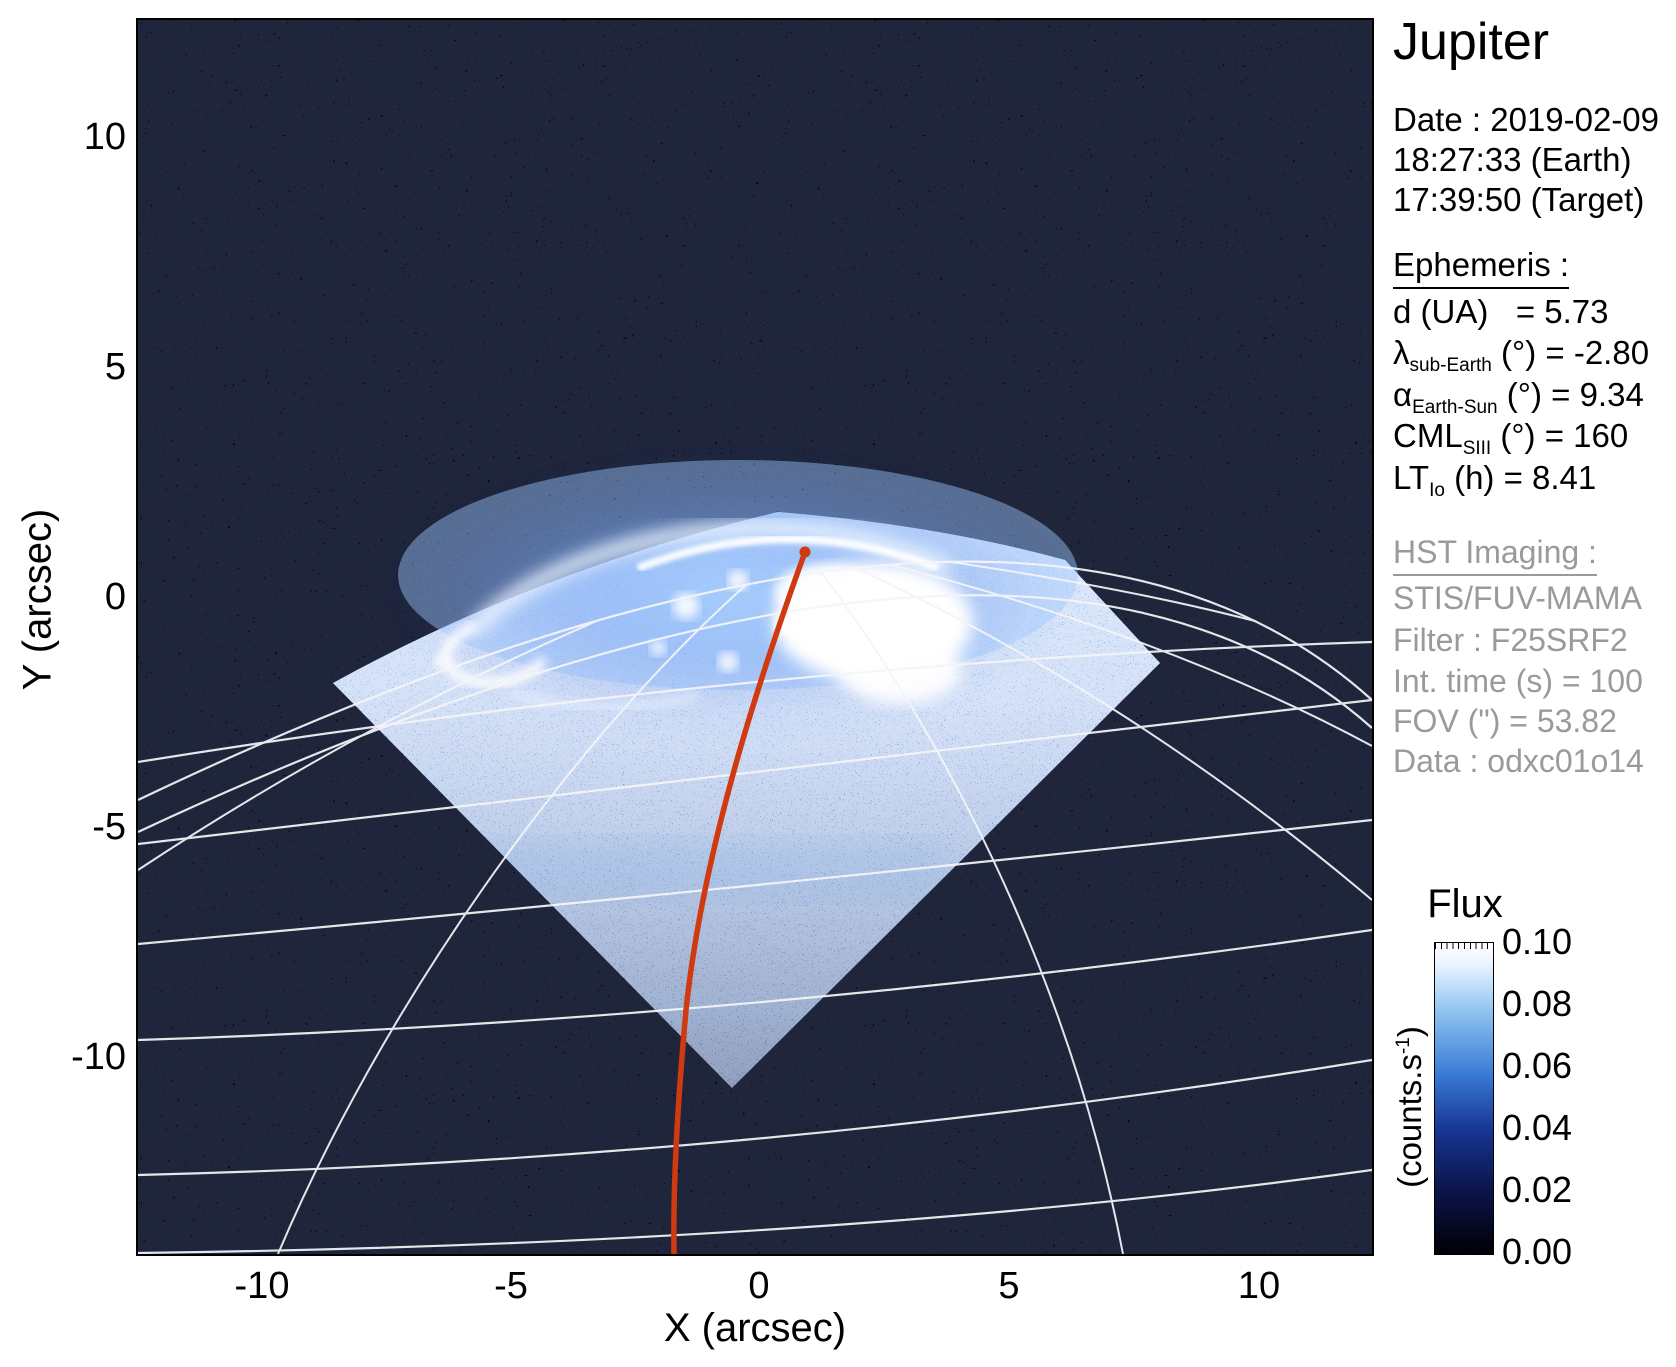 The image size is (1676, 1367). I want to click on x-axis-title: X (arcsec), so click(755, 1328).